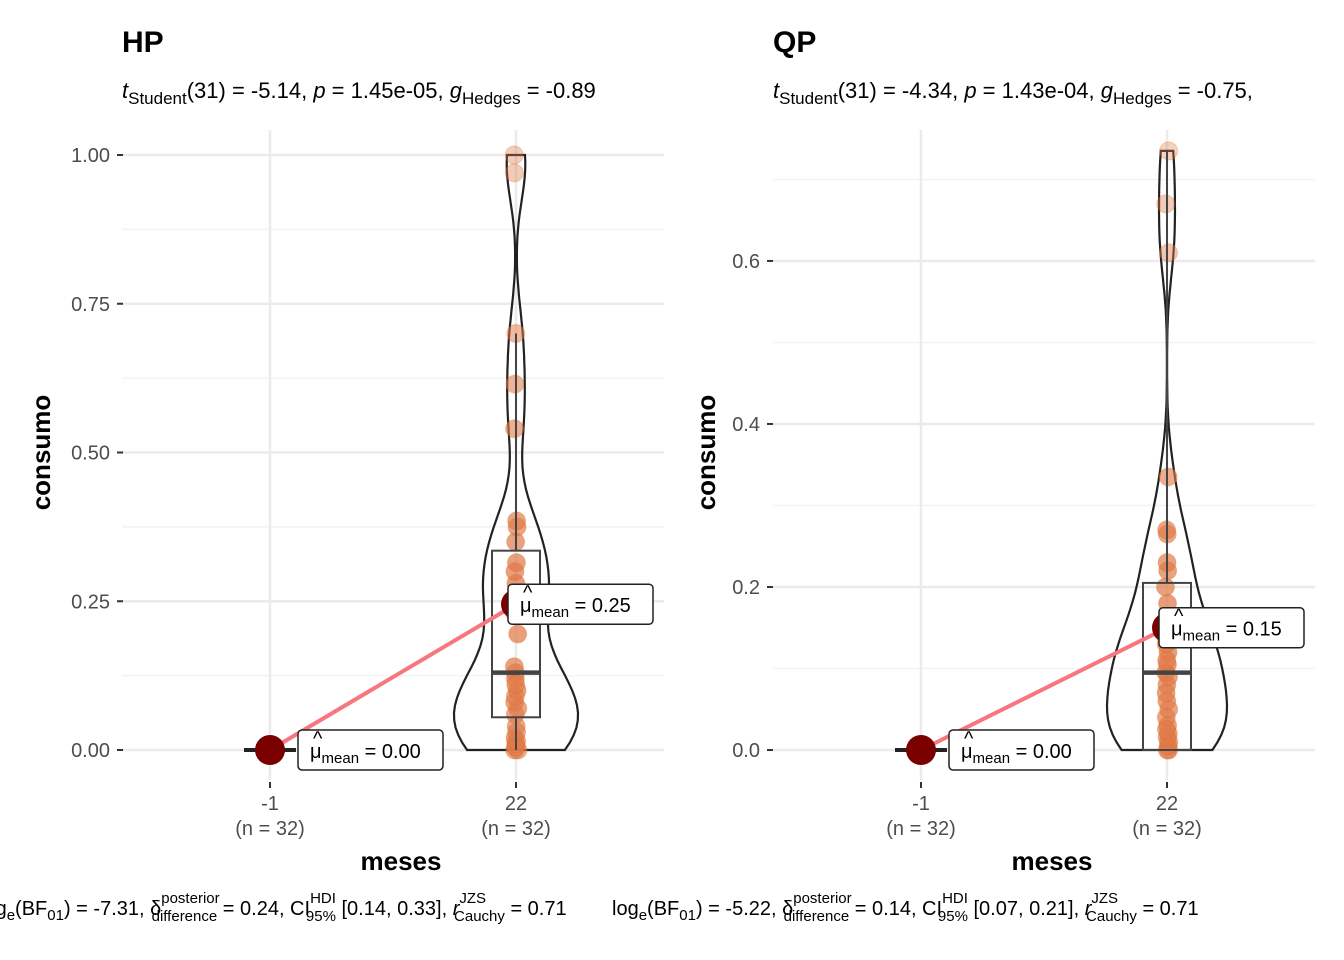 The width and height of the screenshot is (1344, 960). I want to click on chart-title: QP, so click(794, 42).